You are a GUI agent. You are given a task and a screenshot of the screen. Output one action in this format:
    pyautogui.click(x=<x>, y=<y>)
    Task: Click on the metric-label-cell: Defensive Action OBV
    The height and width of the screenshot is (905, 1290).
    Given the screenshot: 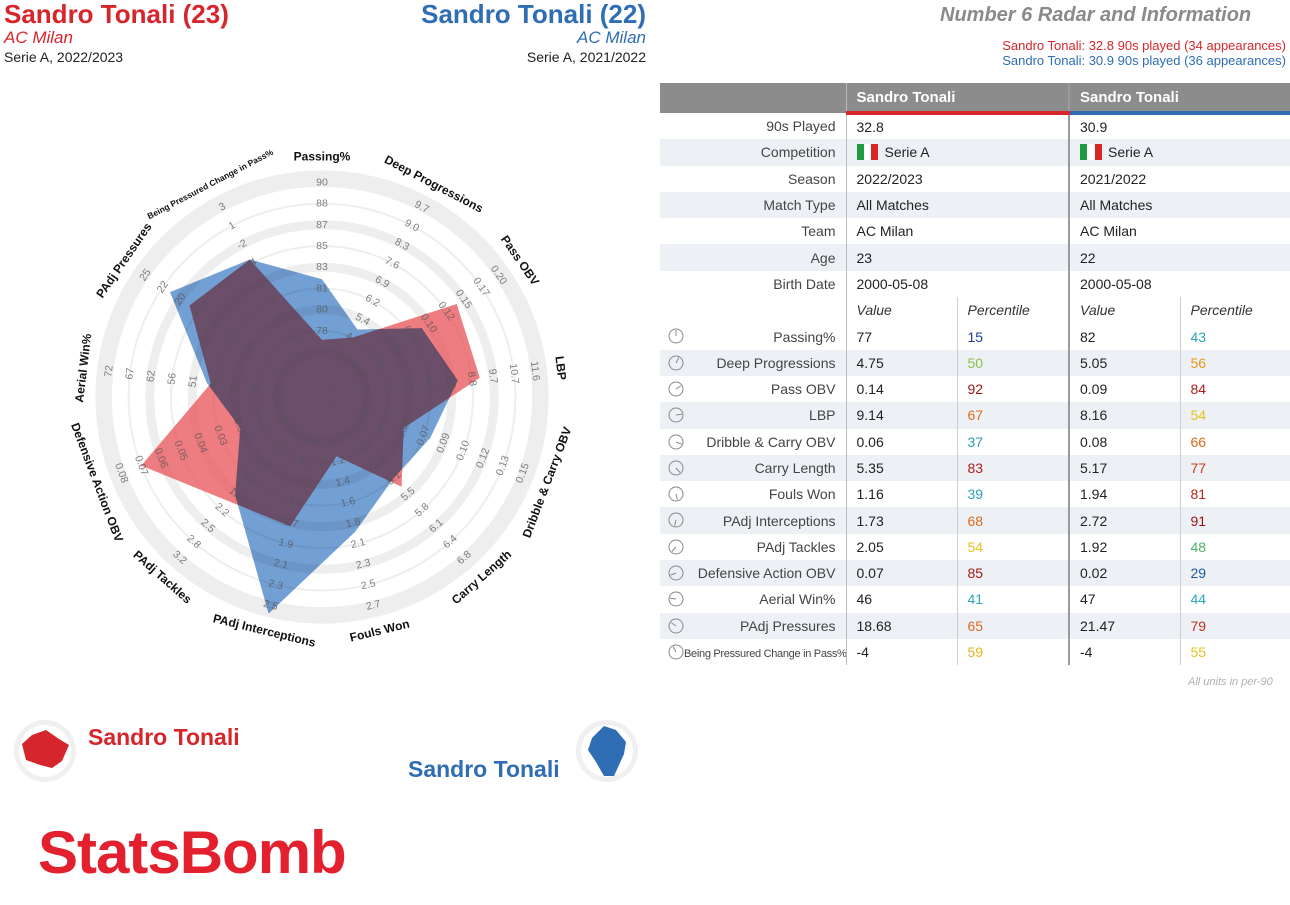 What is the action you would take?
    pyautogui.click(x=753, y=573)
    